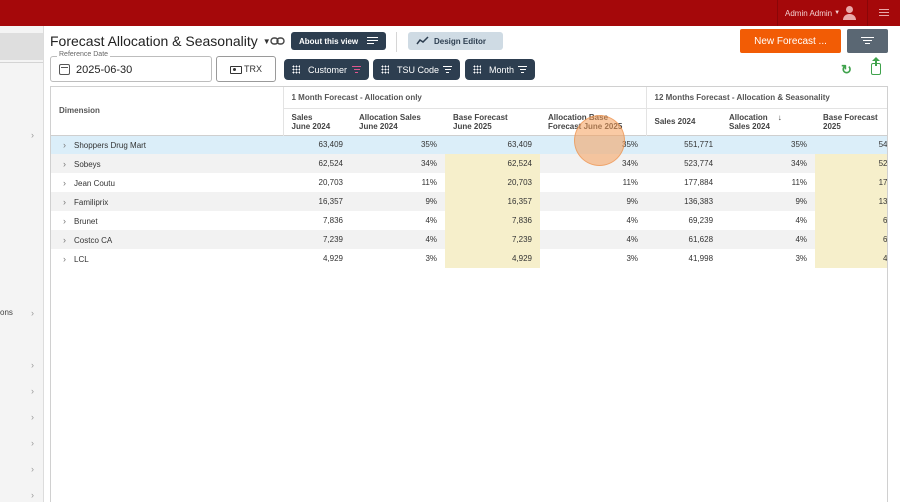 This screenshot has height=502, width=900. What do you see at coordinates (84, 54) in the screenshot?
I see `reference-date-label: Reference Date` at bounding box center [84, 54].